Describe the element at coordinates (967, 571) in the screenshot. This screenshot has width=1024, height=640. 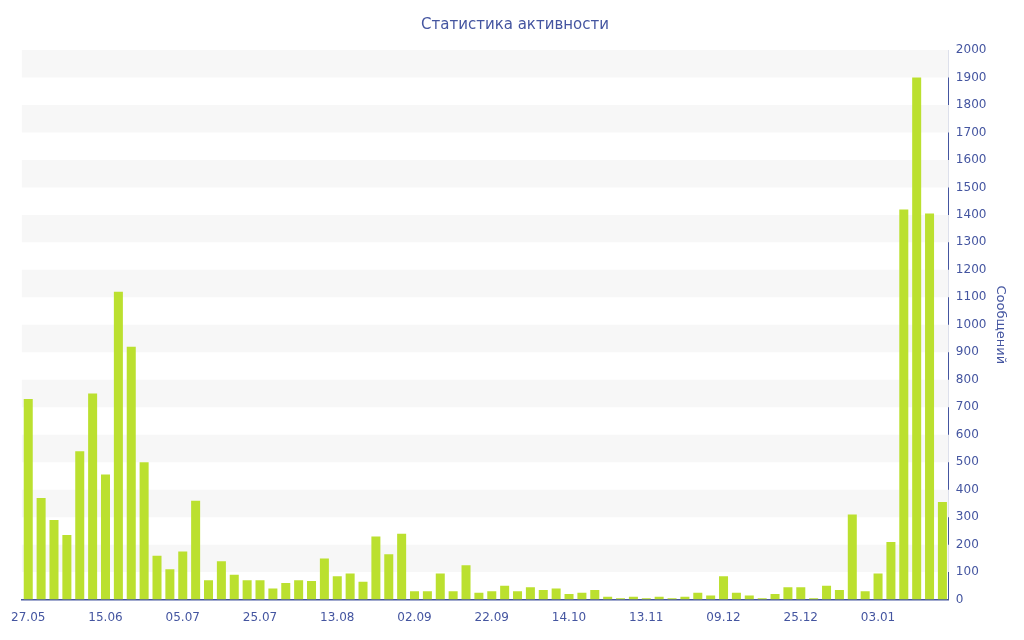
I see `y-tick-label: 100` at that location.